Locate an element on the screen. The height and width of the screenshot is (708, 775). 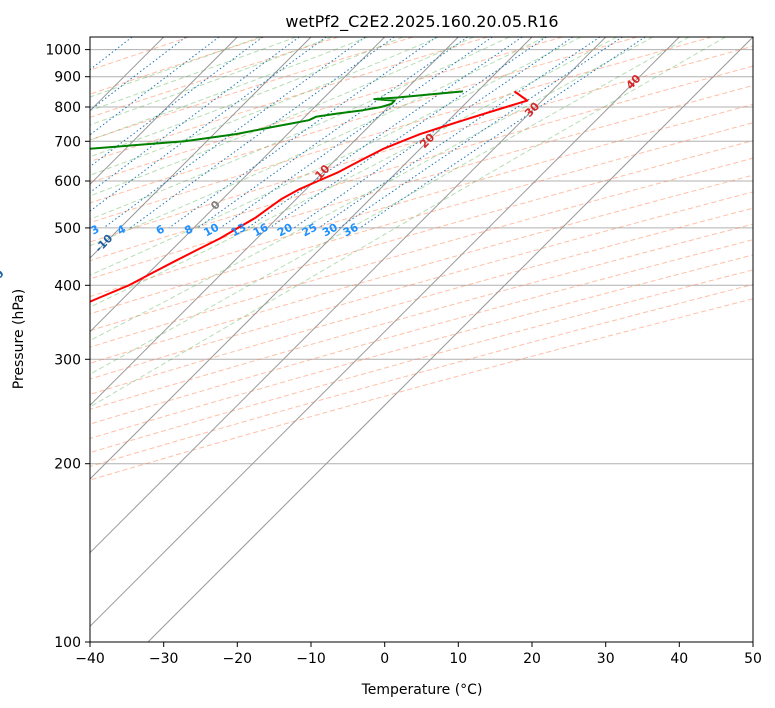
y-tick-label: 700 is located at coordinates (67, 142).